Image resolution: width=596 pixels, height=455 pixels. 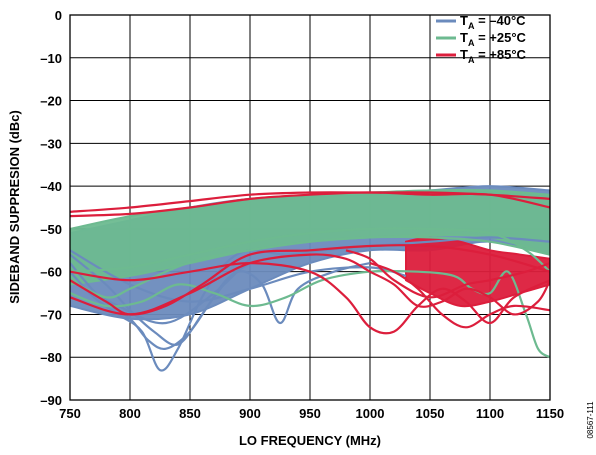 I want to click on legend-label: TA = –40°C, so click(x=493, y=22).